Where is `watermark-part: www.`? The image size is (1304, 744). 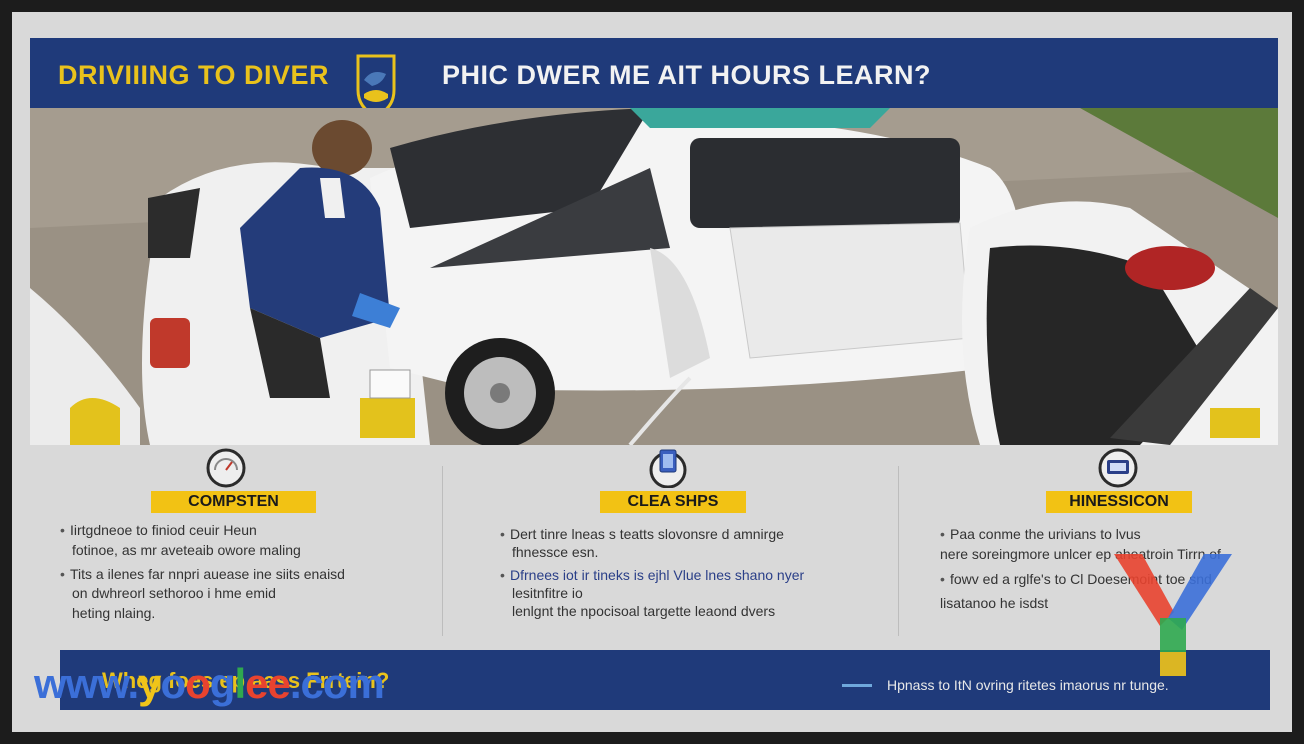 watermark-part: www. is located at coordinates (86, 683).